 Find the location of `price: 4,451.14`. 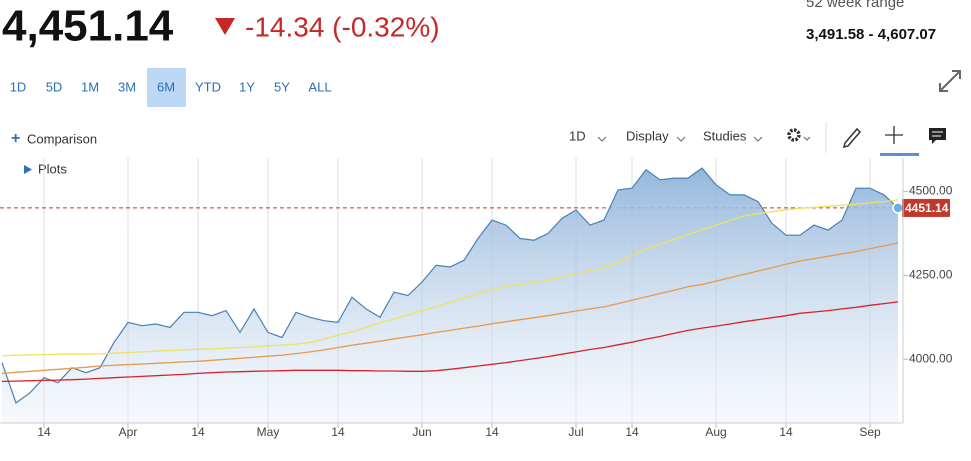

price: 4,451.14 is located at coordinates (88, 26).